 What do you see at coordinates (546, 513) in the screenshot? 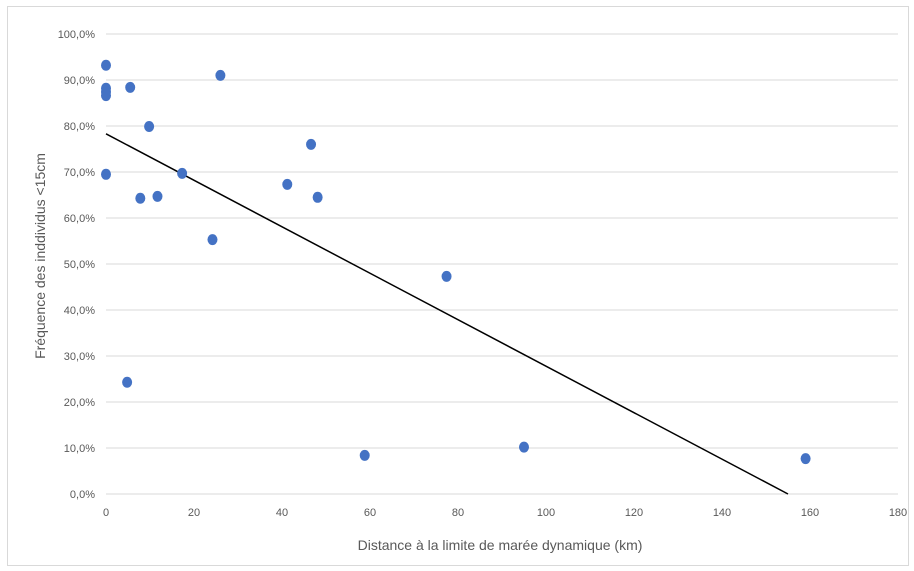
I see `x-tick-label: 100` at bounding box center [546, 513].